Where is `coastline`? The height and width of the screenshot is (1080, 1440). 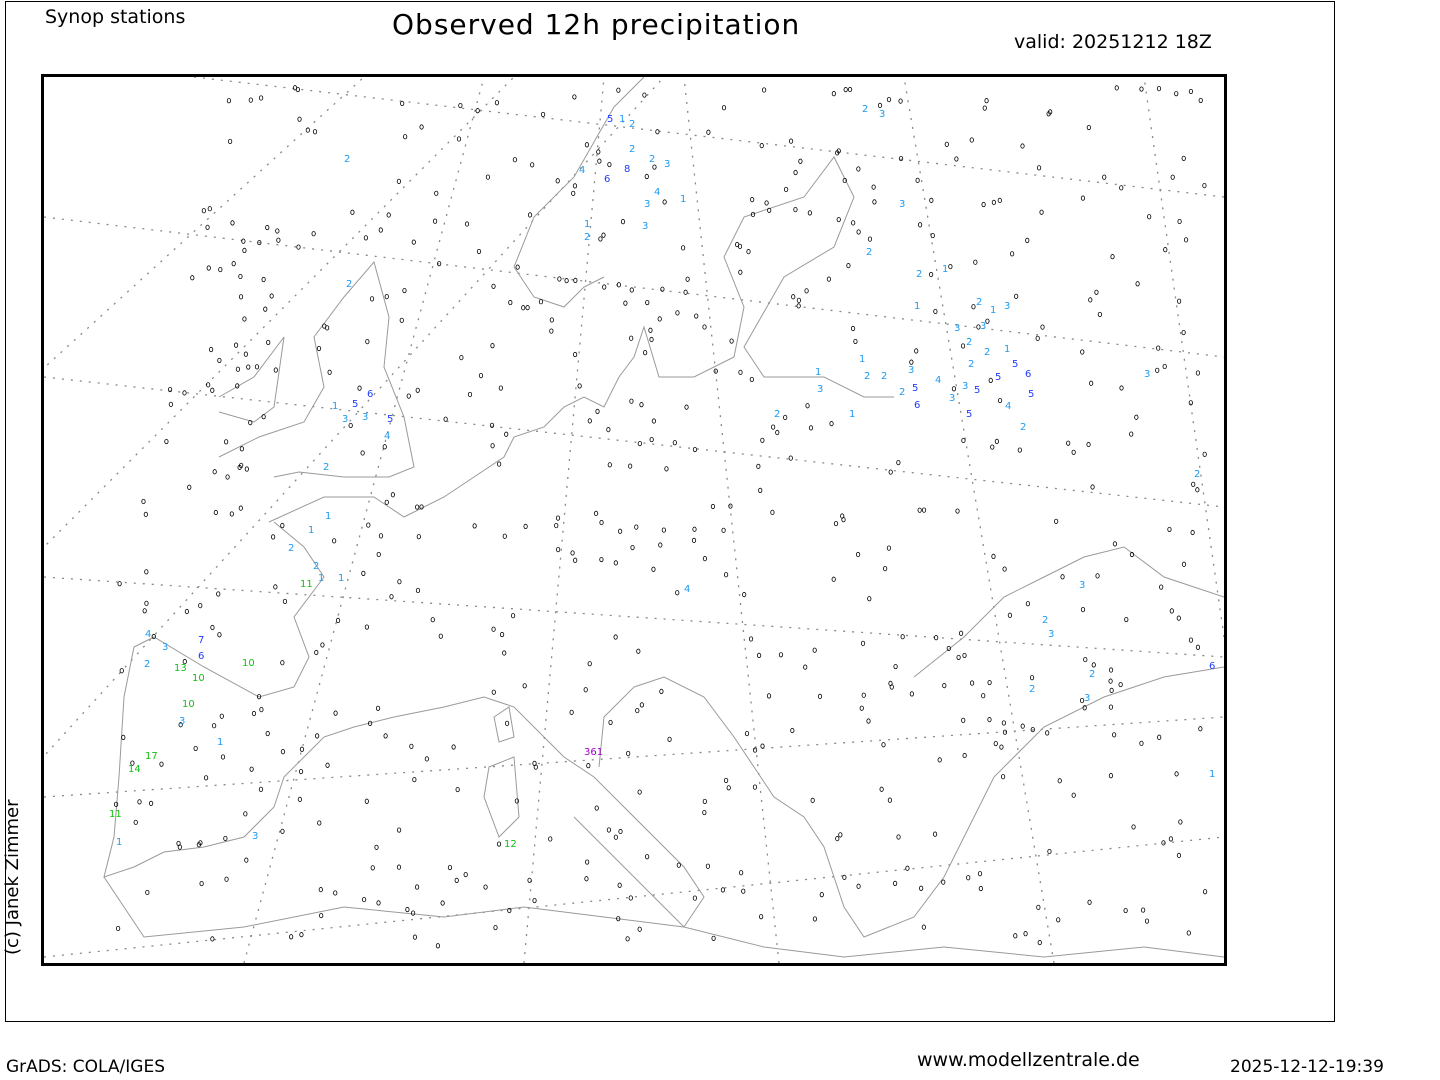 coastline is located at coordinates (504, 724).